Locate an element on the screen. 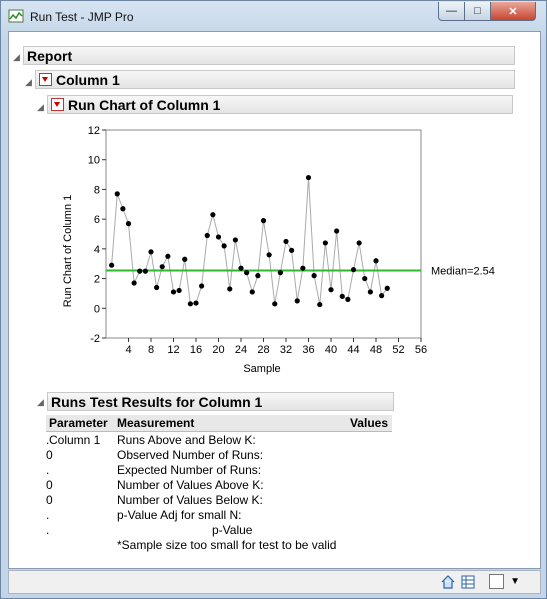 Image resolution: width=547 pixels, height=599 pixels. jmp-app-icon is located at coordinates (16, 16).